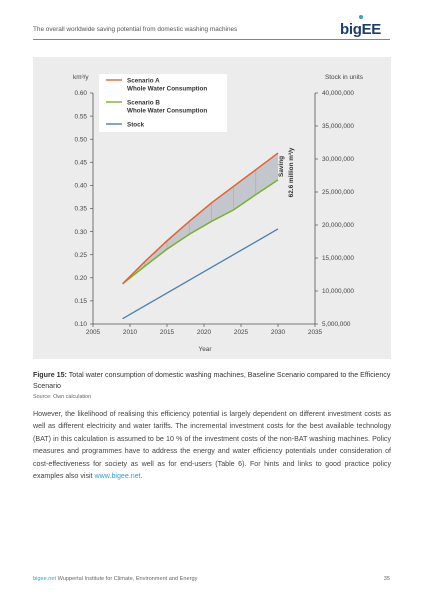 The width and height of the screenshot is (424, 600). I want to click on y-left-tick-label: 0.10, so click(81, 324).